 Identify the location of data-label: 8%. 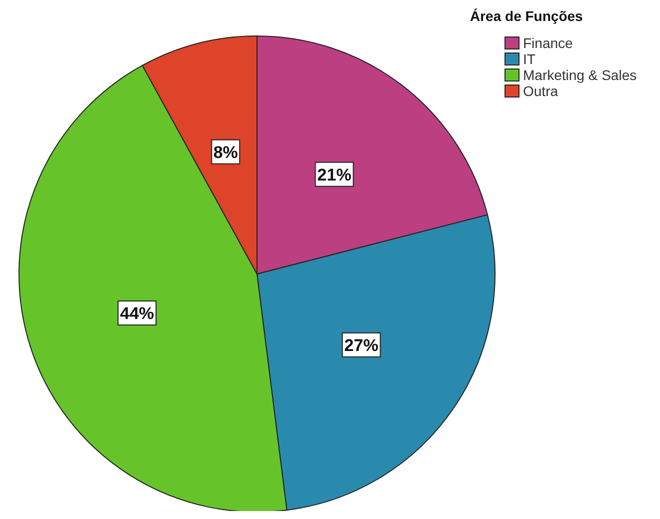
(225, 152).